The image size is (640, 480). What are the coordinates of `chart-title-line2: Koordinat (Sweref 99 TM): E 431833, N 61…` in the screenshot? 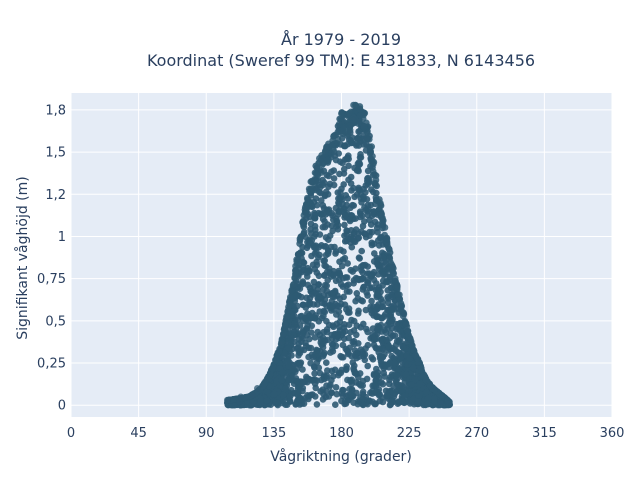 It's located at (341, 60).